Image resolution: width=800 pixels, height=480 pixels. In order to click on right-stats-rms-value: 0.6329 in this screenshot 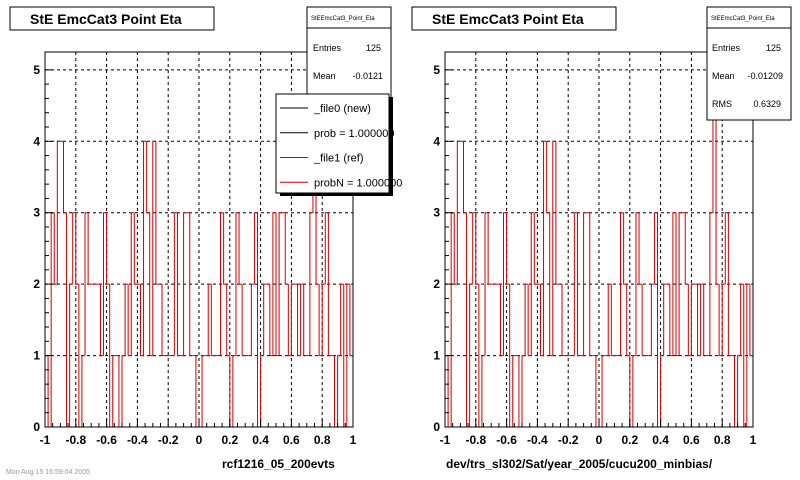, I will do `click(767, 104)`.